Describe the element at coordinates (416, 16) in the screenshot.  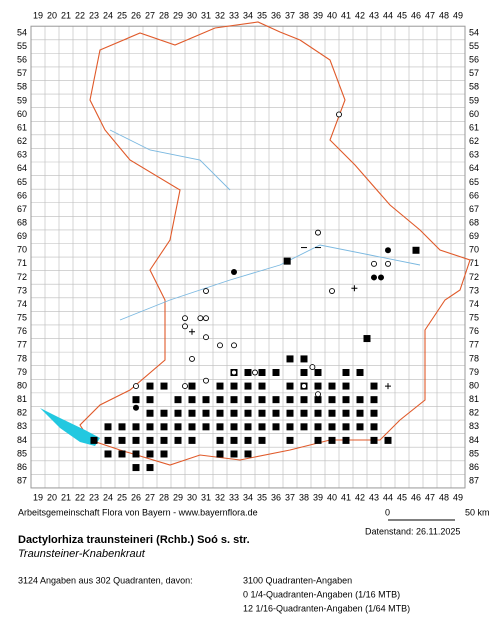
I see `column-label: 46` at that location.